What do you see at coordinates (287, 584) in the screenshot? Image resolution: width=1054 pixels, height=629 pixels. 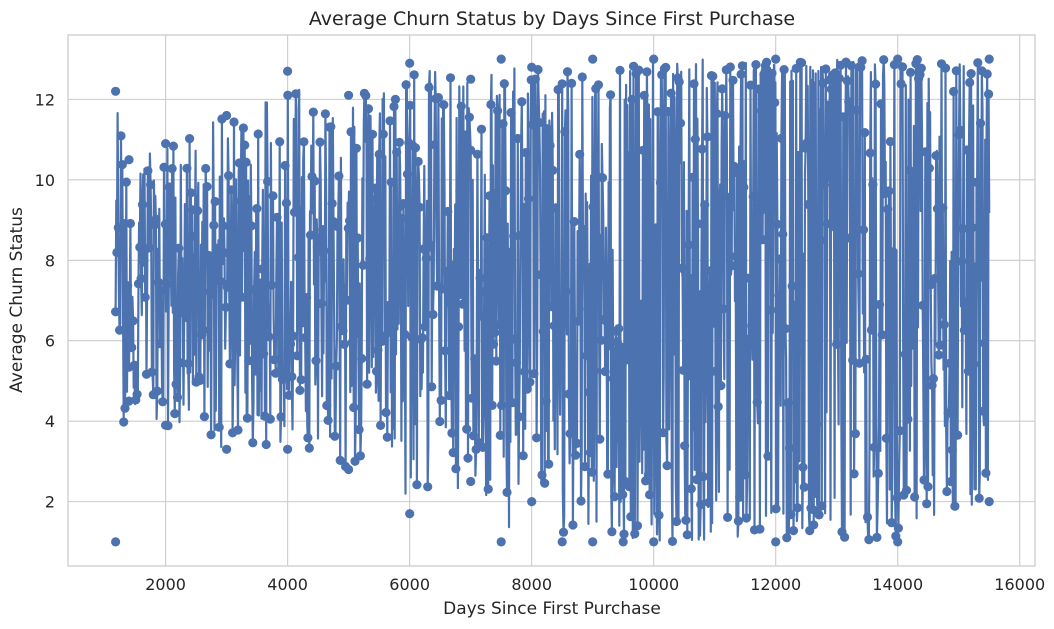 I see `x-tick-label: 4000` at bounding box center [287, 584].